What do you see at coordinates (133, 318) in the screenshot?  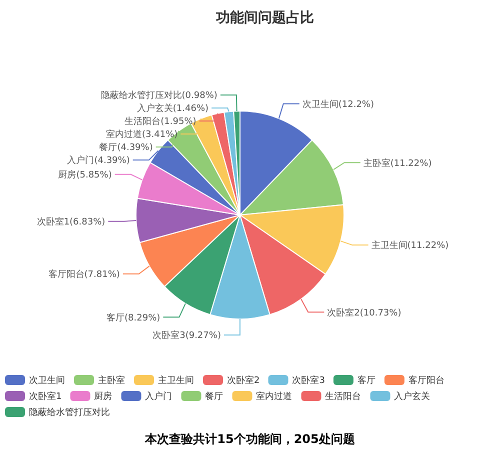 I see `category-label: 客厅(8.29%)` at bounding box center [133, 318].